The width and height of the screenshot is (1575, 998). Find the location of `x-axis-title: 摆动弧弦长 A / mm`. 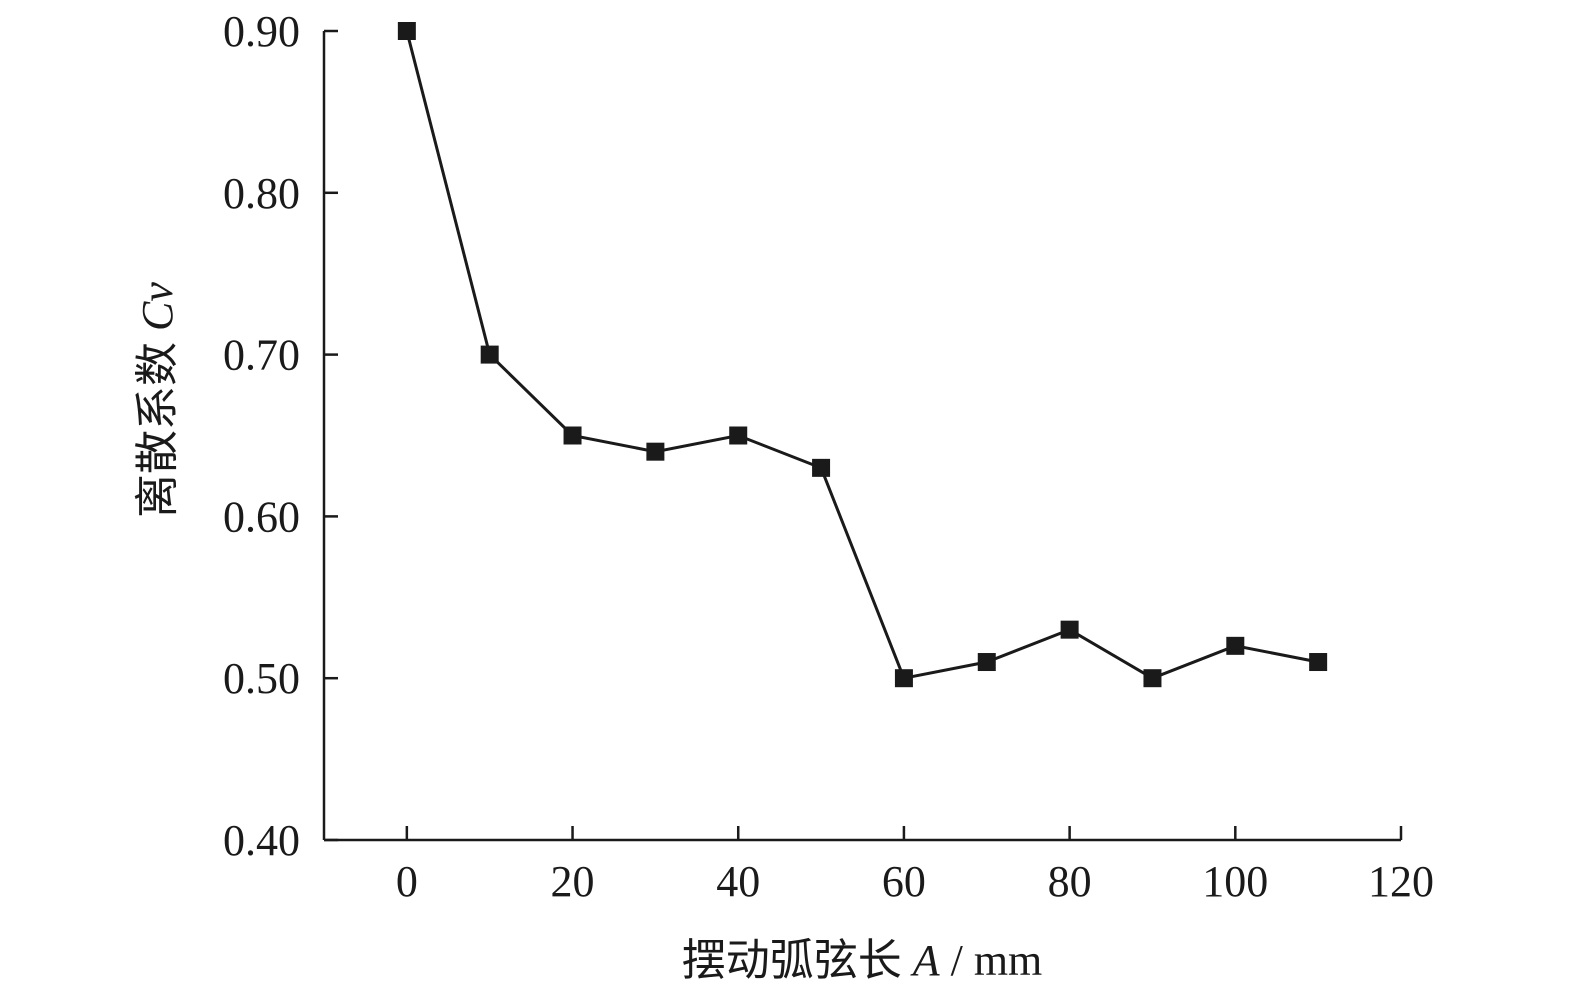

x-axis-title: 摆动弧弦长 A / mm is located at coordinates (862, 960).